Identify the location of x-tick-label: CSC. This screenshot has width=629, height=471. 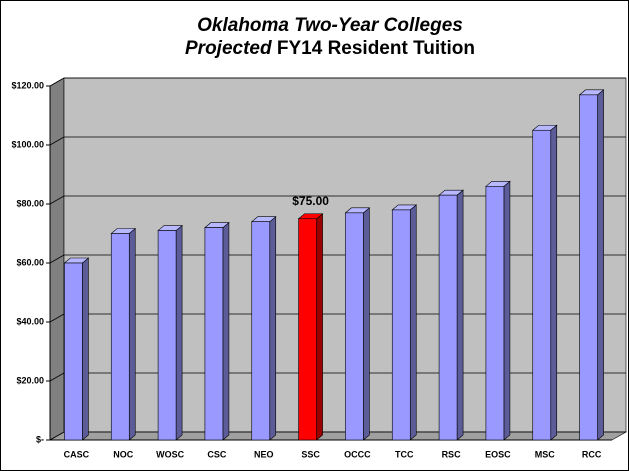
(217, 454).